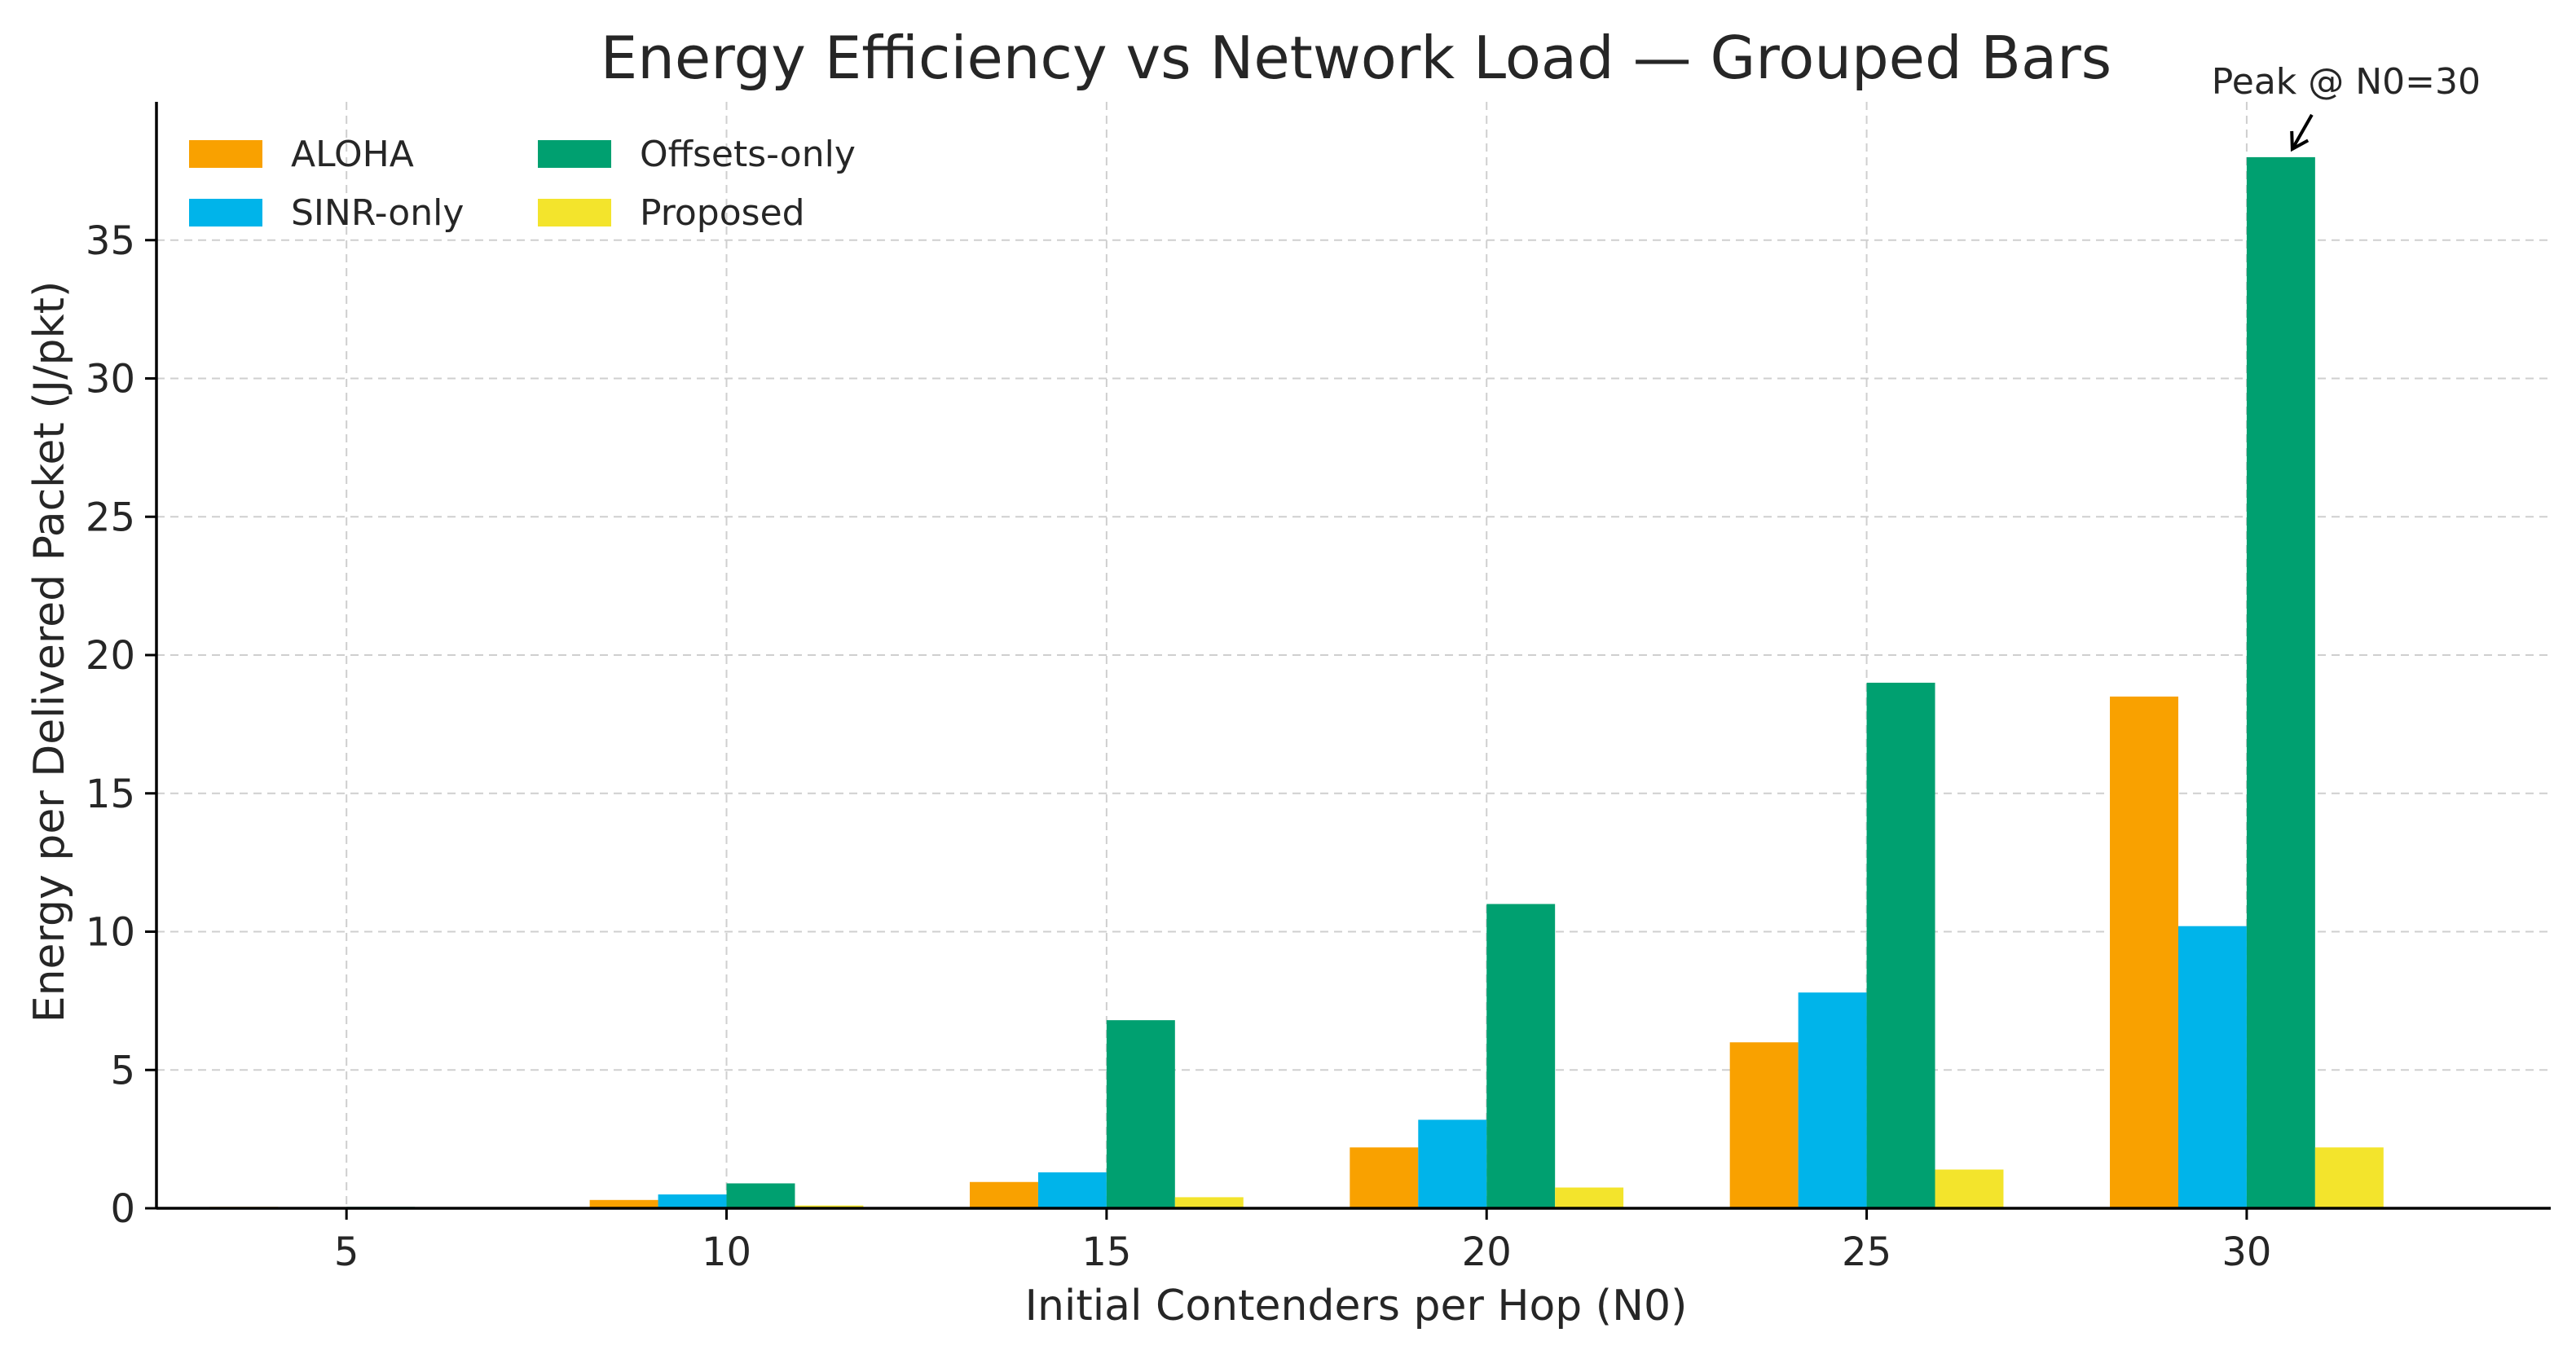 The height and width of the screenshot is (1359, 2576). I want to click on annotation-text: Peak @ N0=30, so click(2347, 82).